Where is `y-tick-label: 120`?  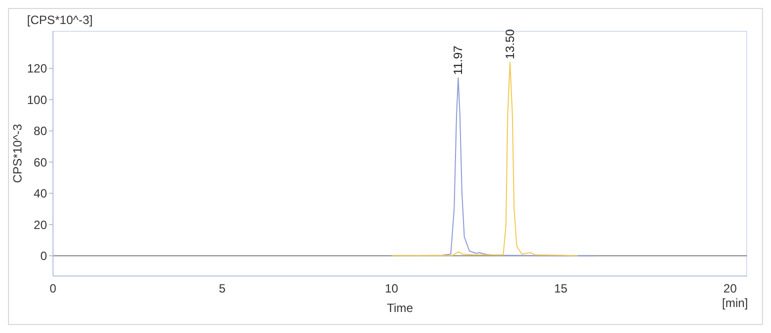
y-tick-label: 120 is located at coordinates (37, 69).